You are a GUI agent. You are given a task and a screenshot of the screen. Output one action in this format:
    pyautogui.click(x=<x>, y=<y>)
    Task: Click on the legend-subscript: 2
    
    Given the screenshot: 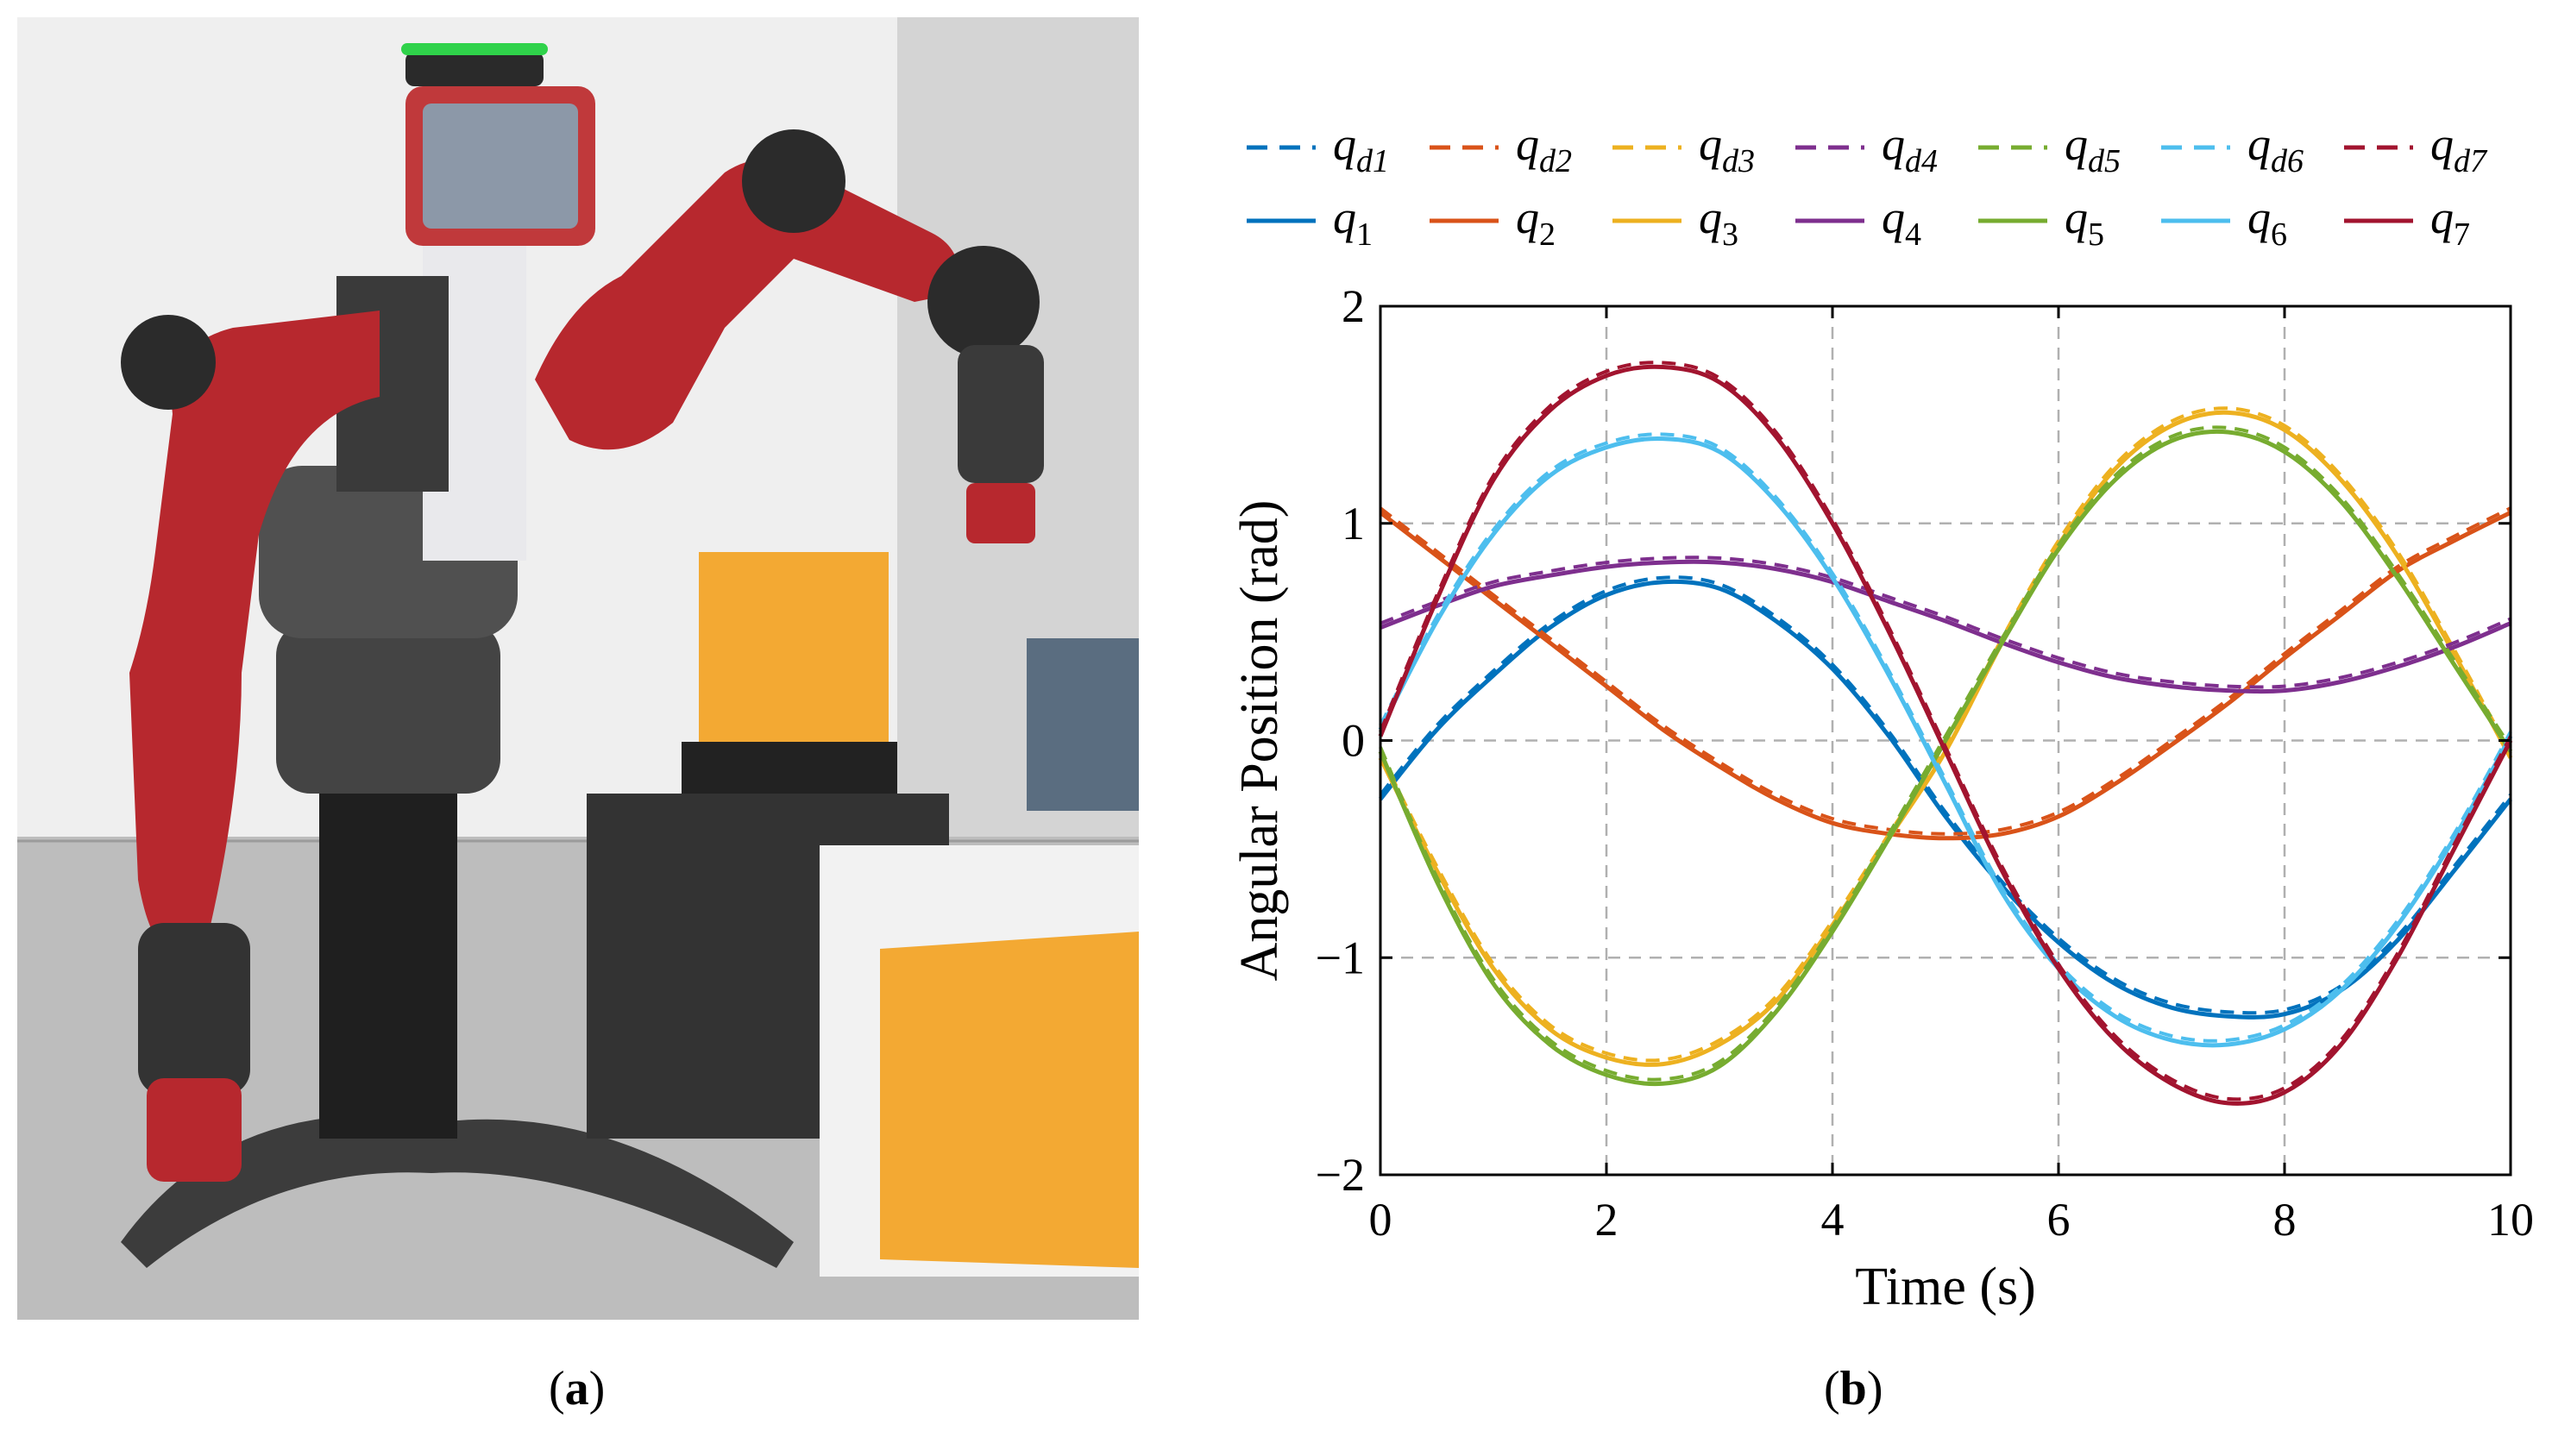 What is the action you would take?
    pyautogui.click(x=1548, y=235)
    